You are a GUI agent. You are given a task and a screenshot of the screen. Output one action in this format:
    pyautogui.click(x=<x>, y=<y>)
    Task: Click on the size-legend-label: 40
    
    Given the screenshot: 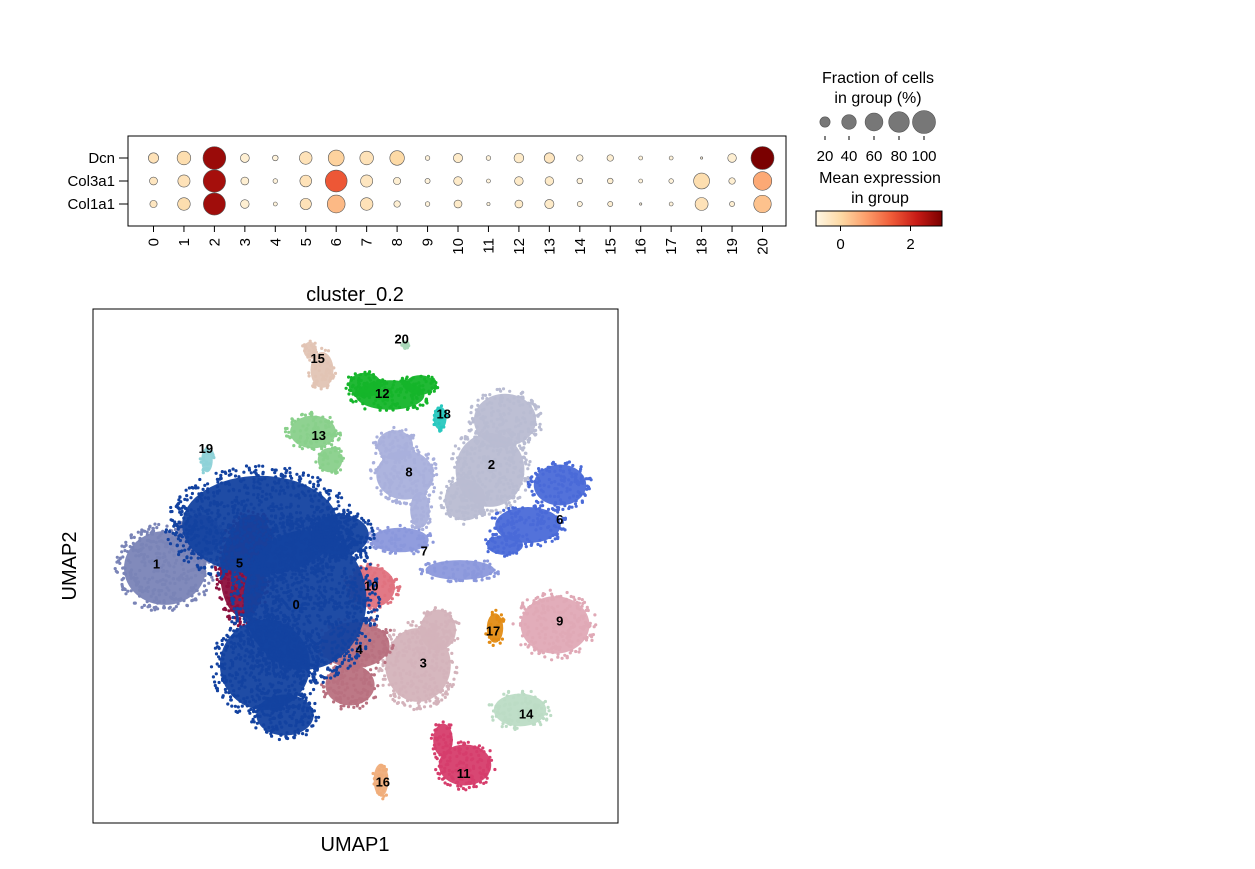 What is the action you would take?
    pyautogui.click(x=849, y=156)
    